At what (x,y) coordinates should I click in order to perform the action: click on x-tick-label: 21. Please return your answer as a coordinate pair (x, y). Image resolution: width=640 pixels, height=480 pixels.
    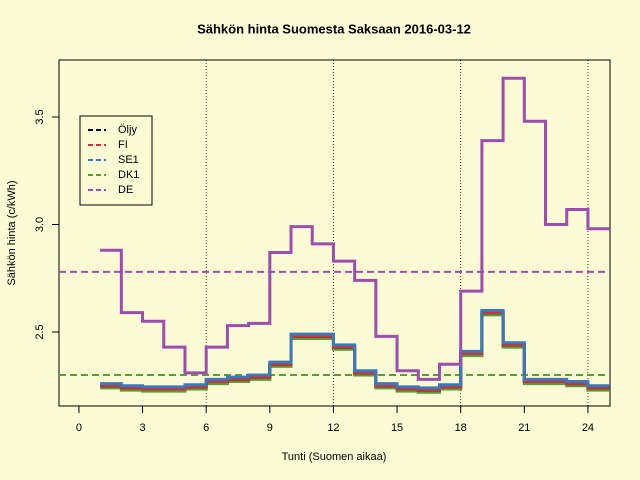
    Looking at the image, I should click on (524, 428).